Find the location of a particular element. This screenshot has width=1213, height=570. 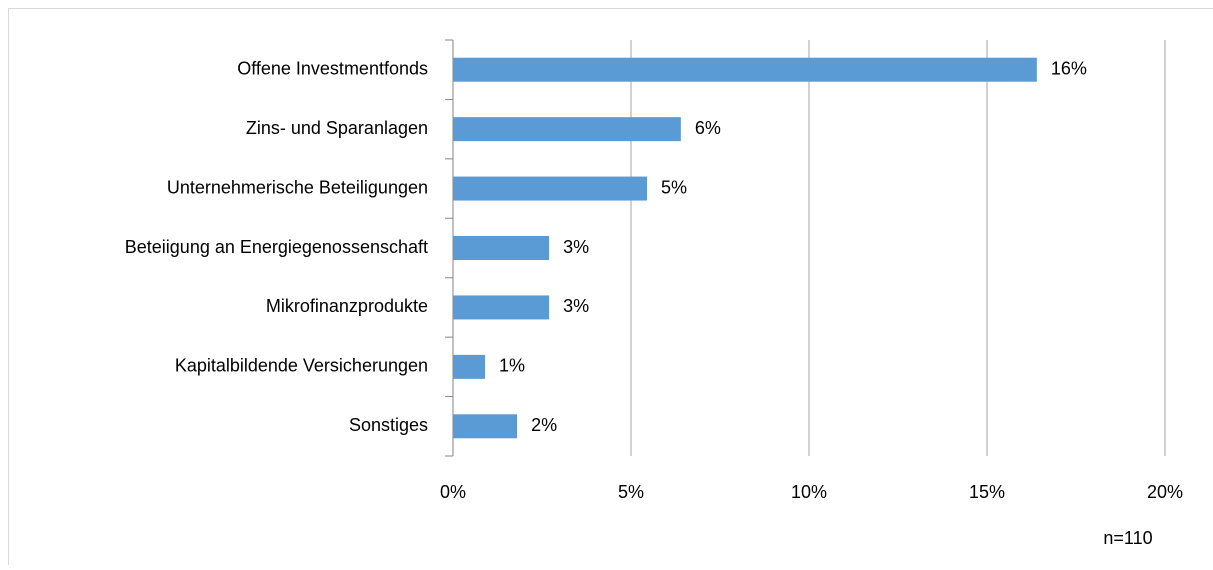

y-tick-label: Mikrofinanzprodukte is located at coordinates (347, 306).